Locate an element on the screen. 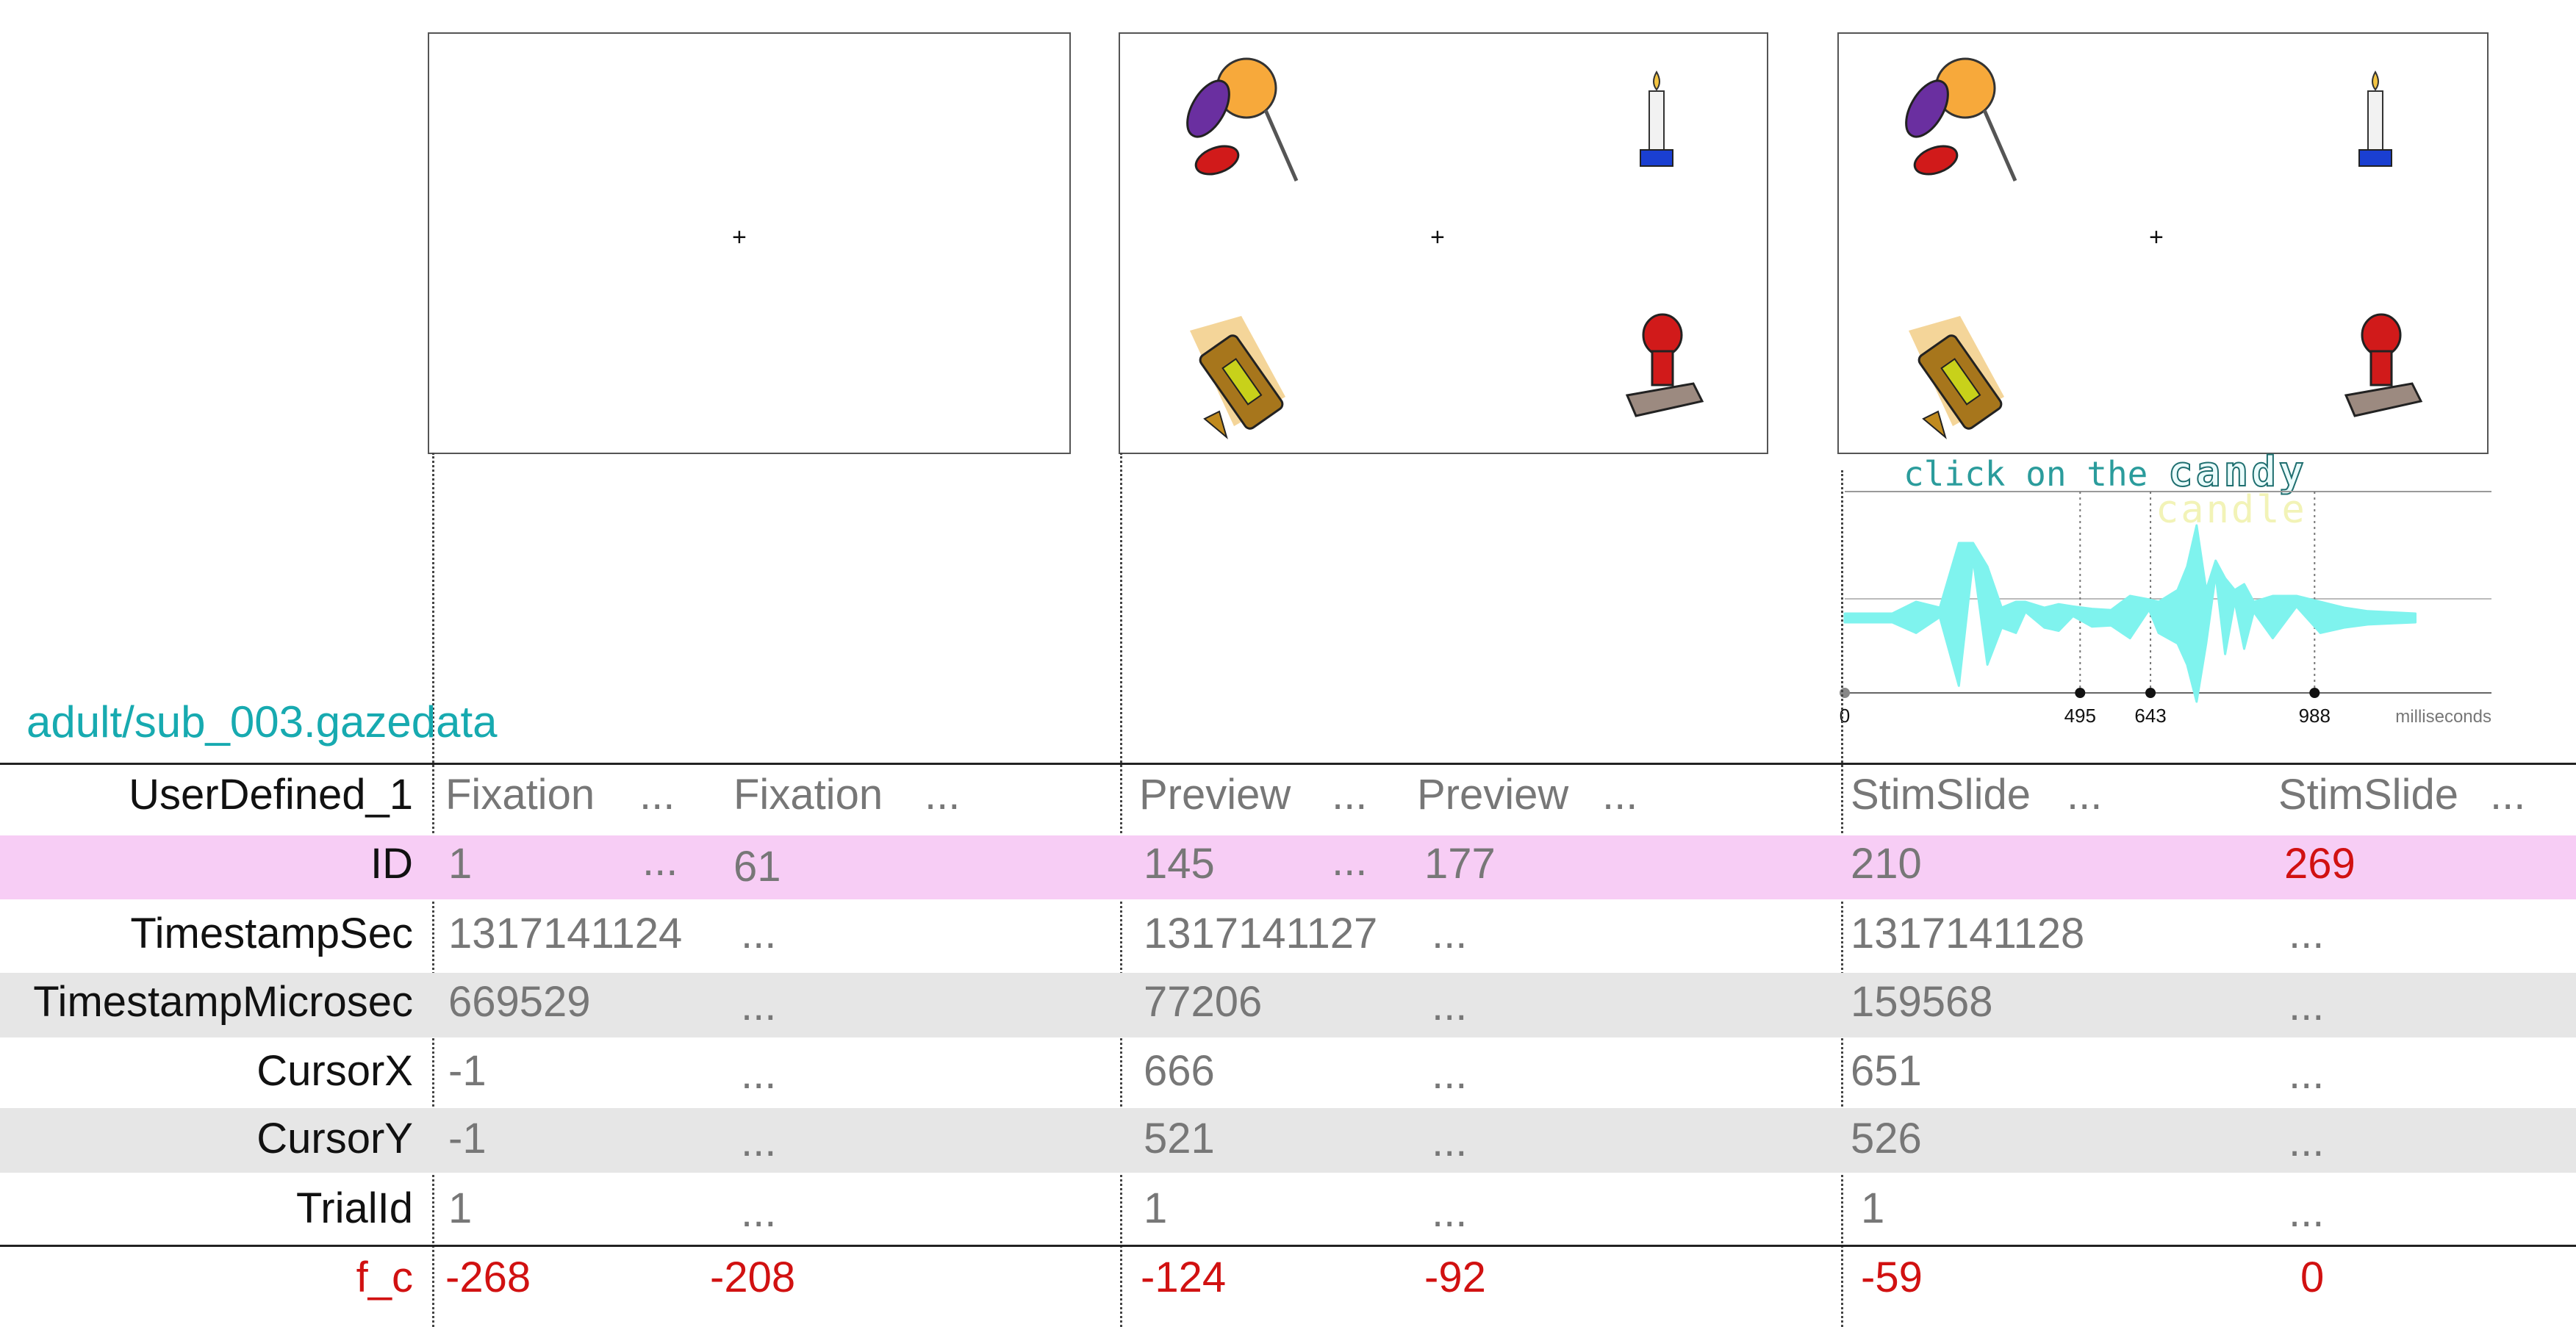  table-bottom-rule is located at coordinates (1288, 1246).